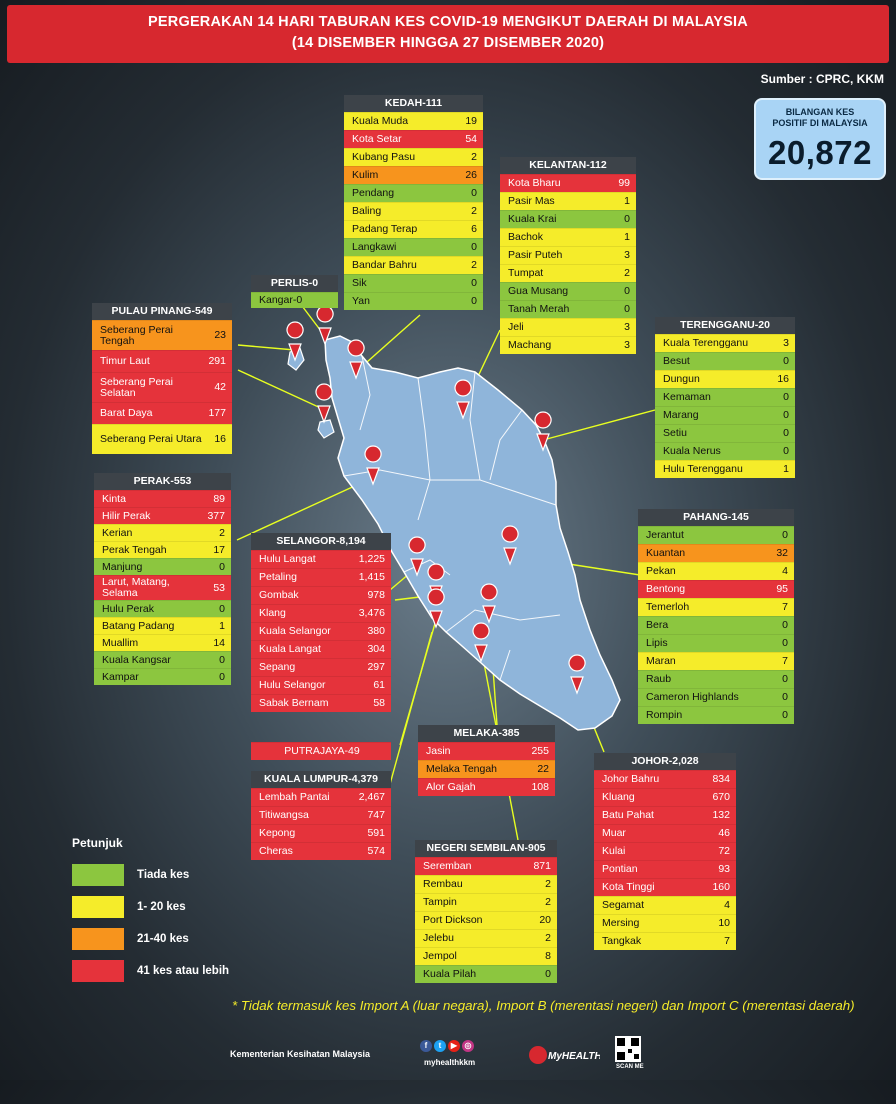  Describe the element at coordinates (373, 193) in the screenshot. I see `district-name: Pendang` at that location.